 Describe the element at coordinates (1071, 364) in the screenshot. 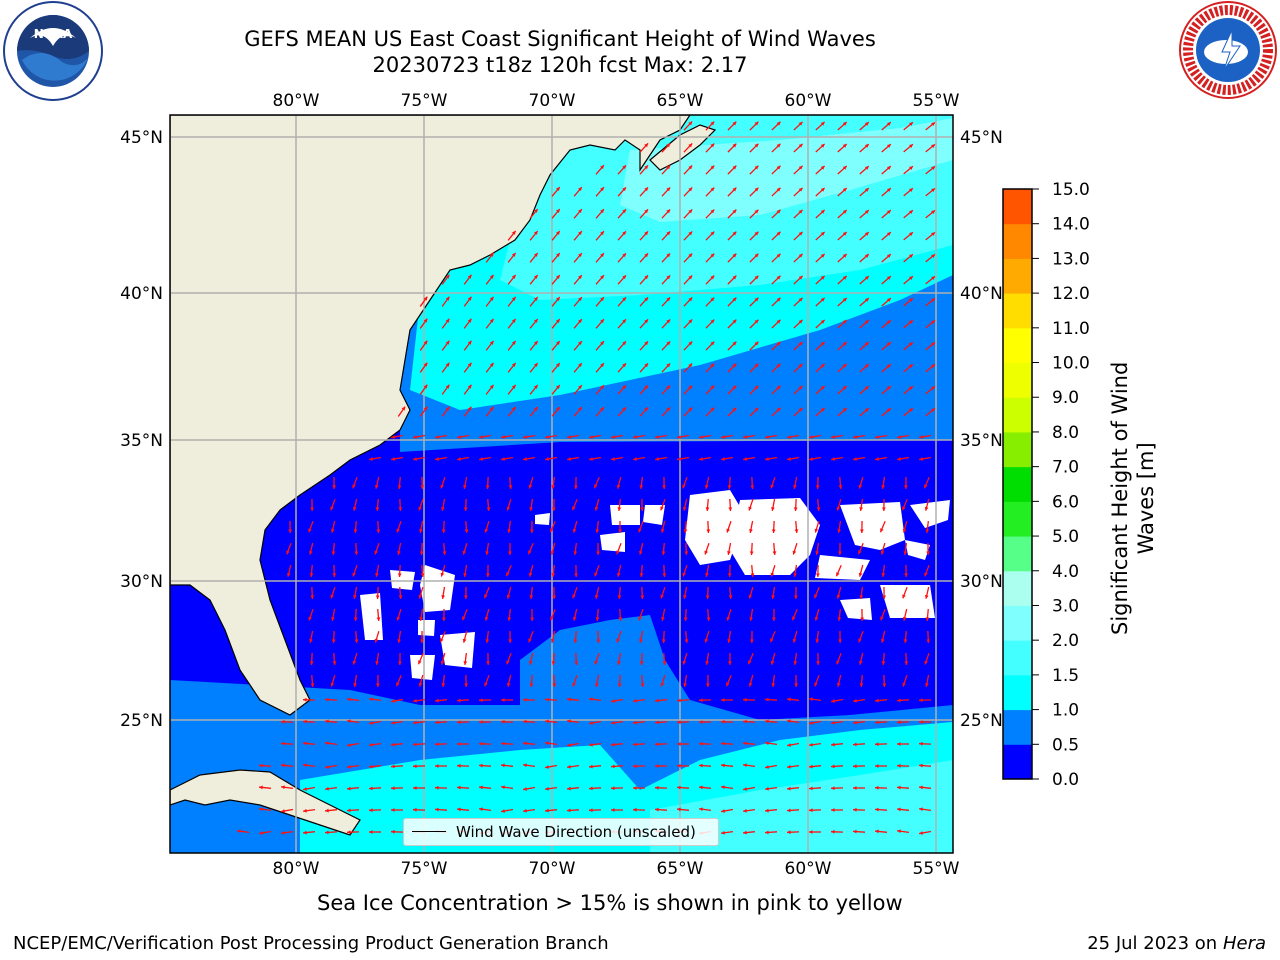

I see `colorbar-tick-label: 10.0` at that location.